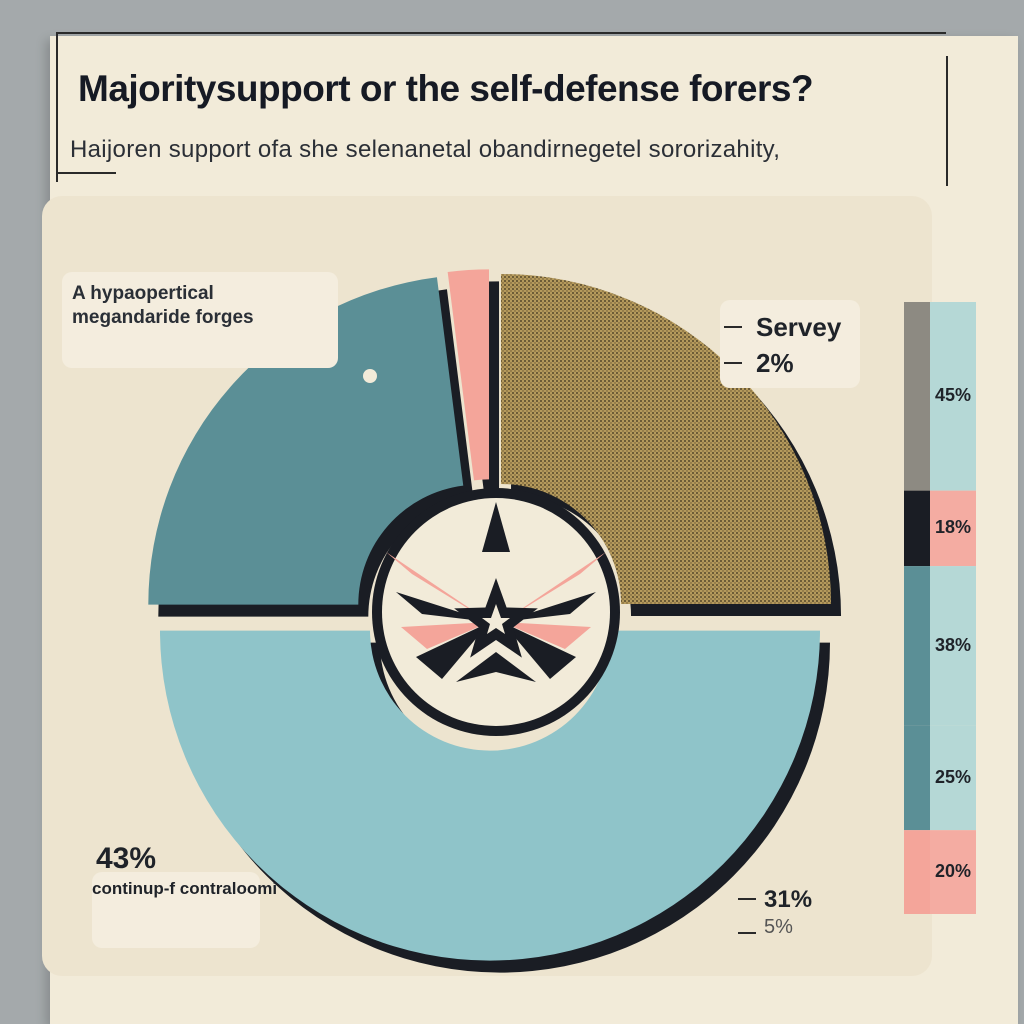 Image resolution: width=1024 pixels, height=1024 pixels. Describe the element at coordinates (185, 888) in the screenshot. I see `bottom-left-label: continup-f contraloomi` at that location.